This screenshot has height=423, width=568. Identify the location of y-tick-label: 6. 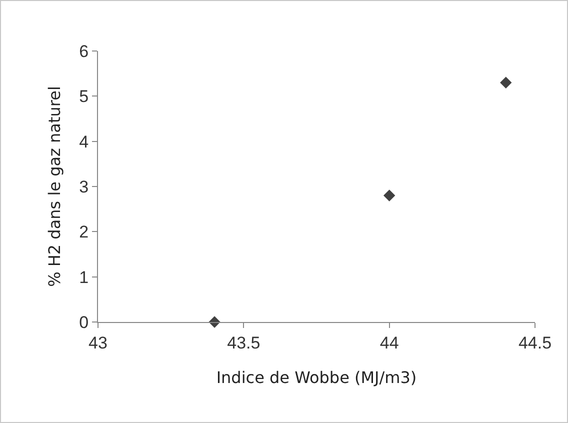
(84, 51).